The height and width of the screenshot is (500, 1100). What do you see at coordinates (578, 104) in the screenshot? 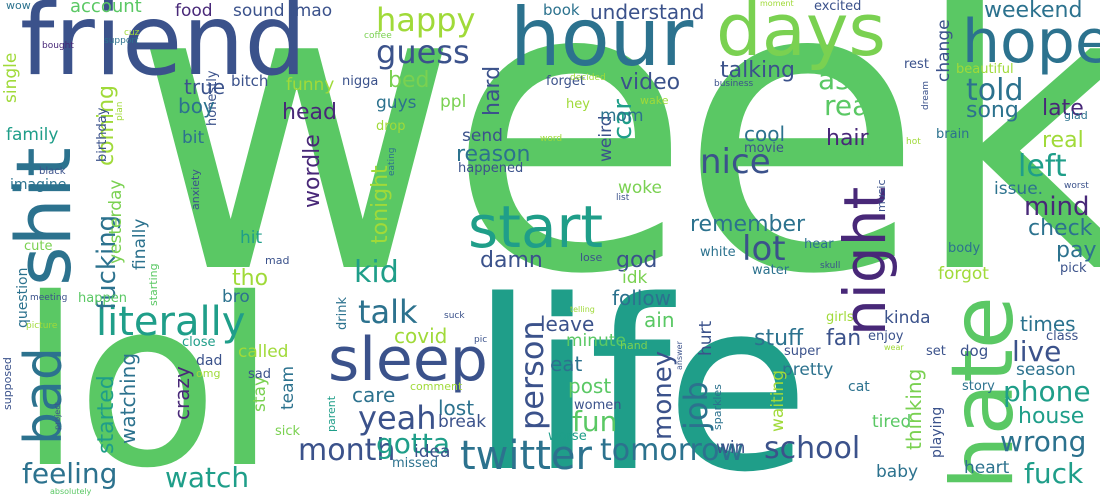
I see `word-hey: hey` at bounding box center [578, 104].